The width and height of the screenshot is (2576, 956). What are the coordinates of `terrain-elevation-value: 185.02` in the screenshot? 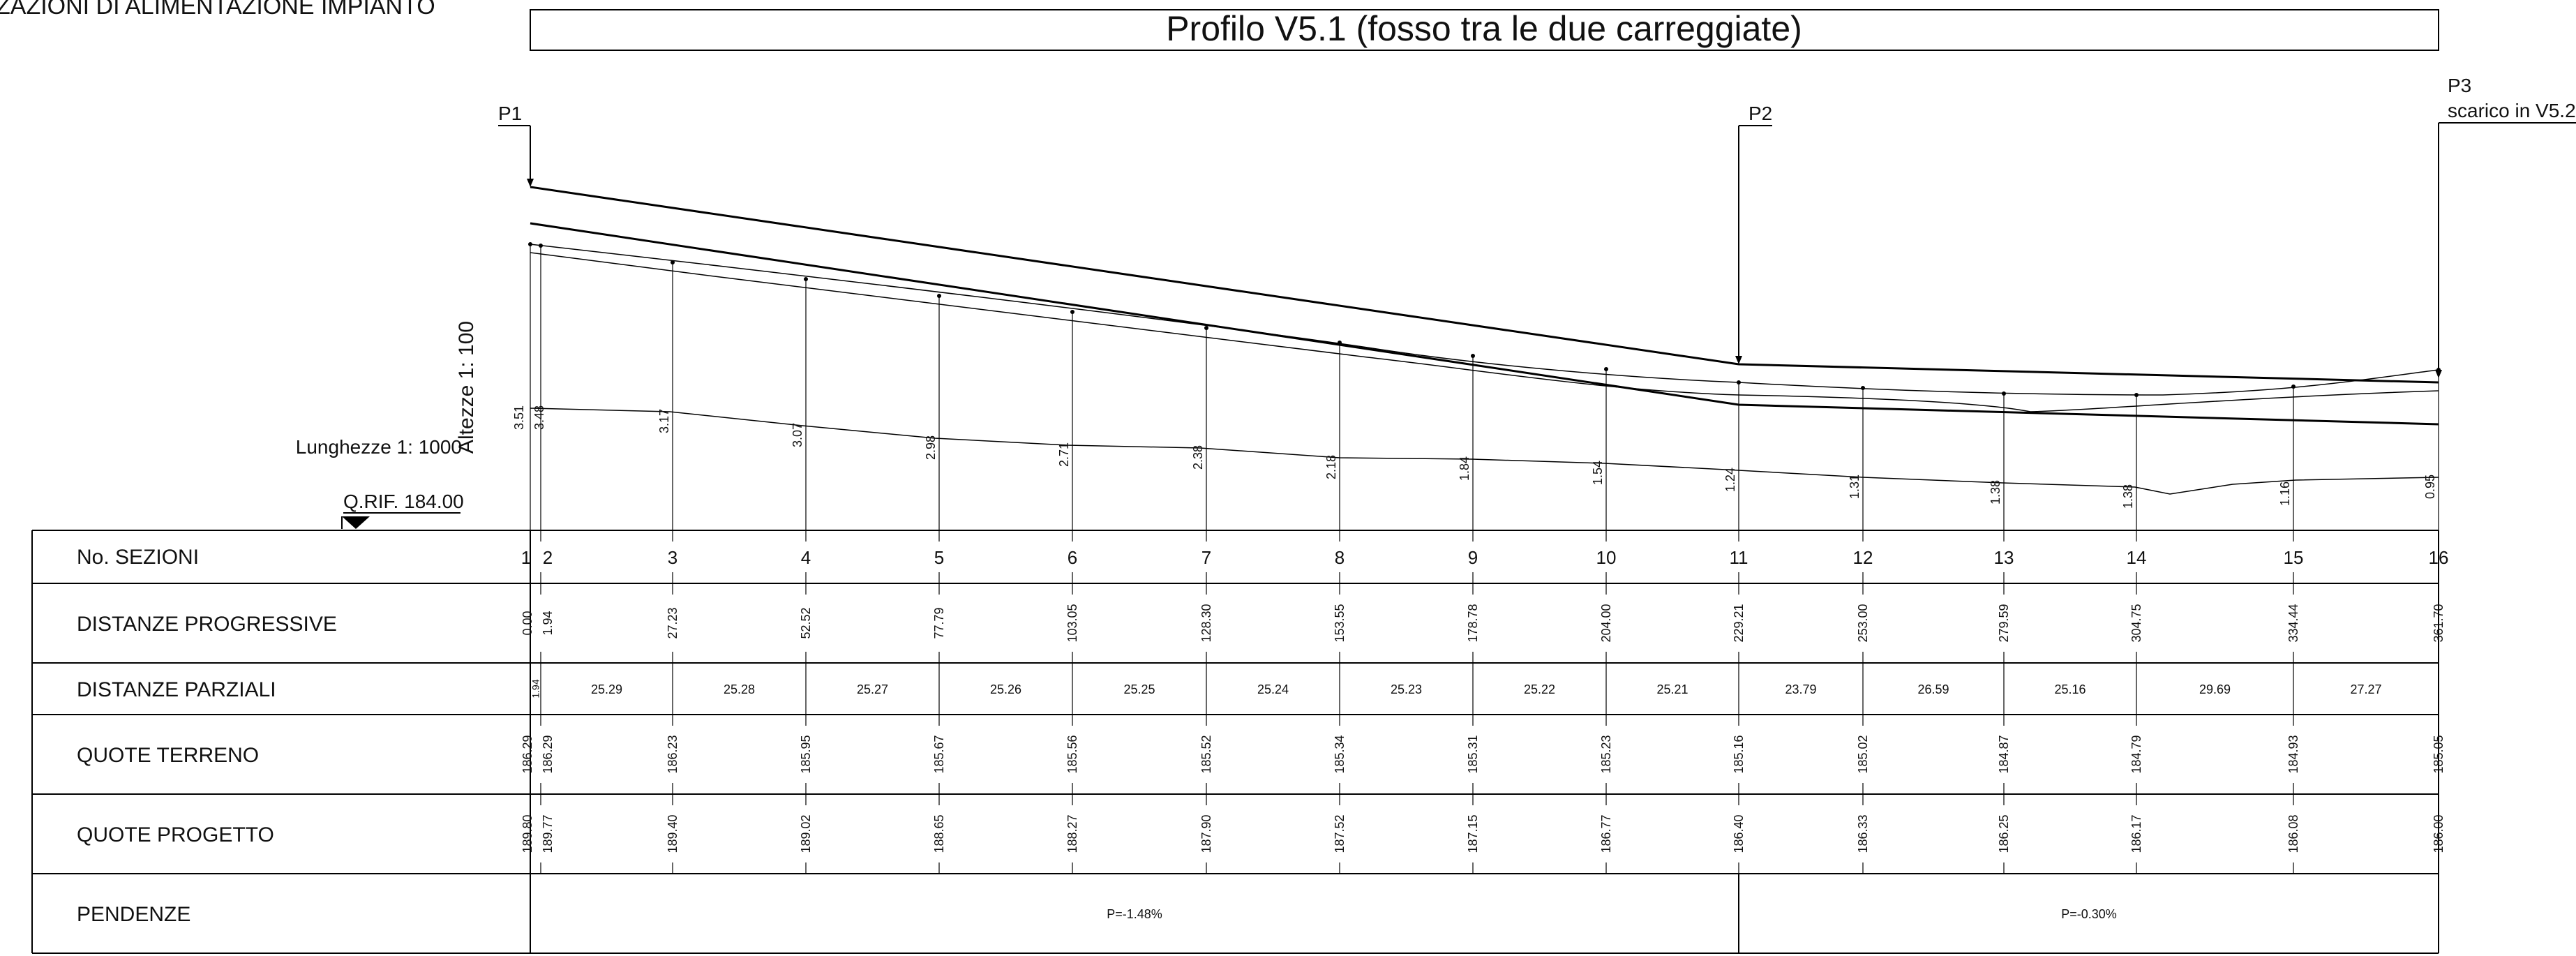 It's located at (1863, 754).